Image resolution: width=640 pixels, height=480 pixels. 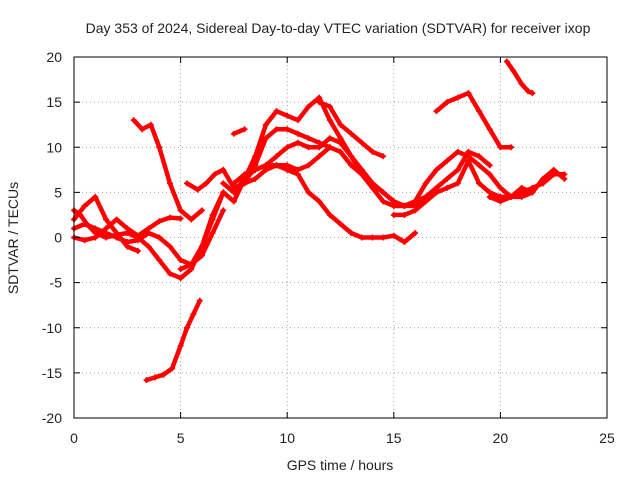 I want to click on x-axis-label: GPS time / hours, so click(x=340, y=465).